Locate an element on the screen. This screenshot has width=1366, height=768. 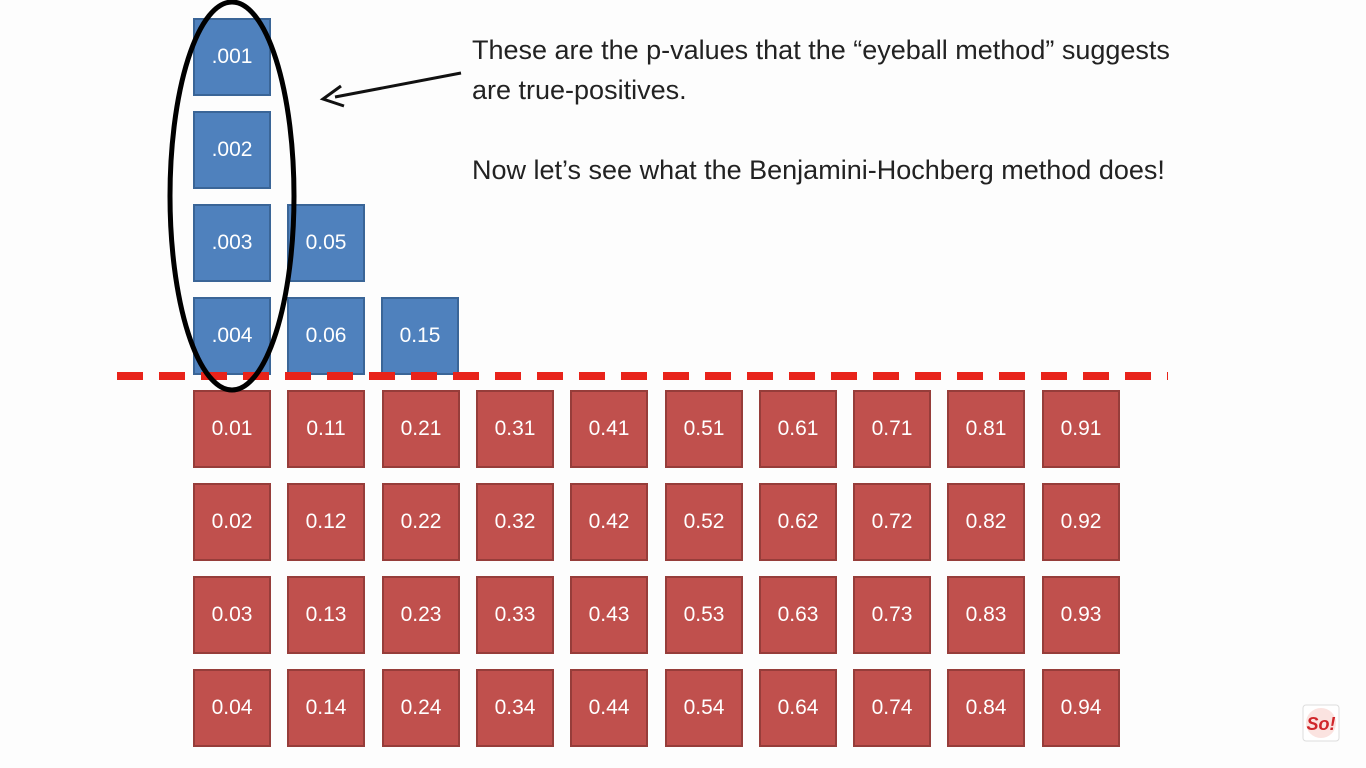
pvalue-box-blue: 0.15 is located at coordinates (420, 336).